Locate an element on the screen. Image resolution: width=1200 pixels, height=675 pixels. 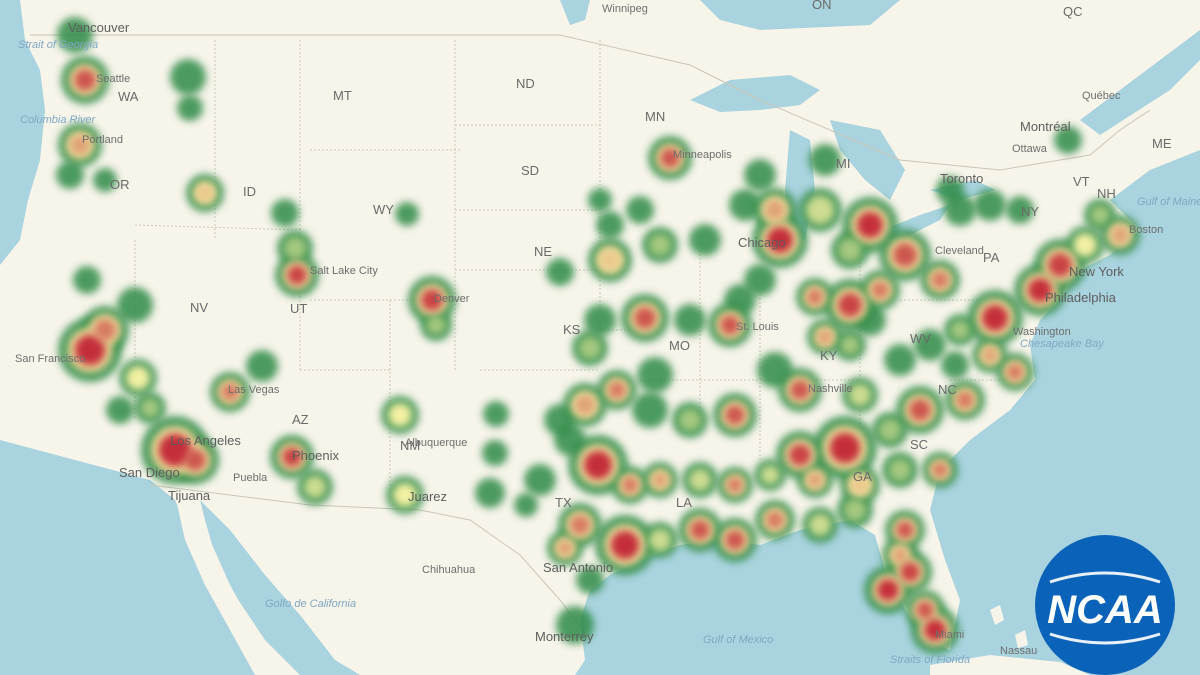
city-label: Las Vegas is located at coordinates (254, 390).